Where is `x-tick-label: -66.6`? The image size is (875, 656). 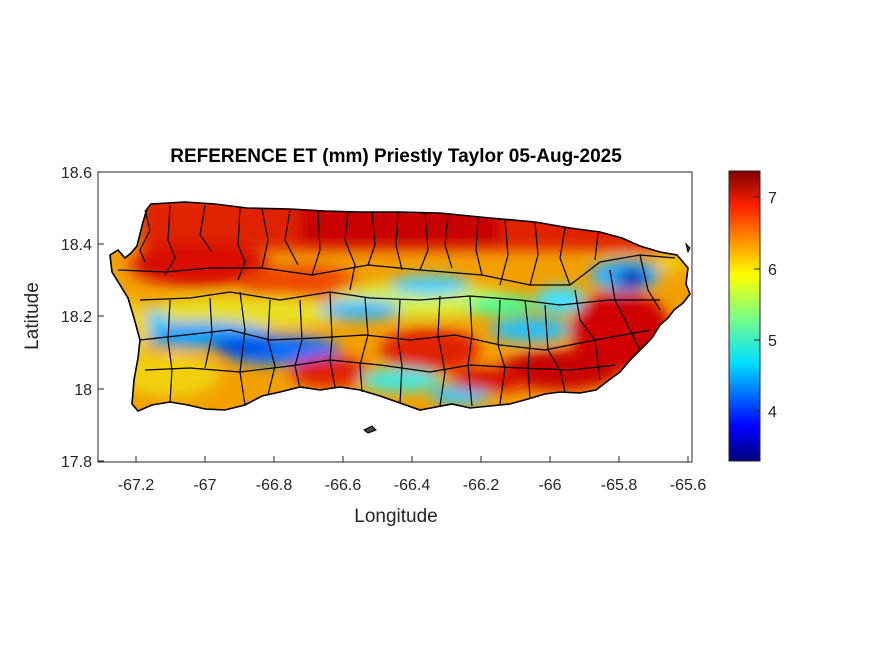 x-tick-label: -66.6 is located at coordinates (343, 485).